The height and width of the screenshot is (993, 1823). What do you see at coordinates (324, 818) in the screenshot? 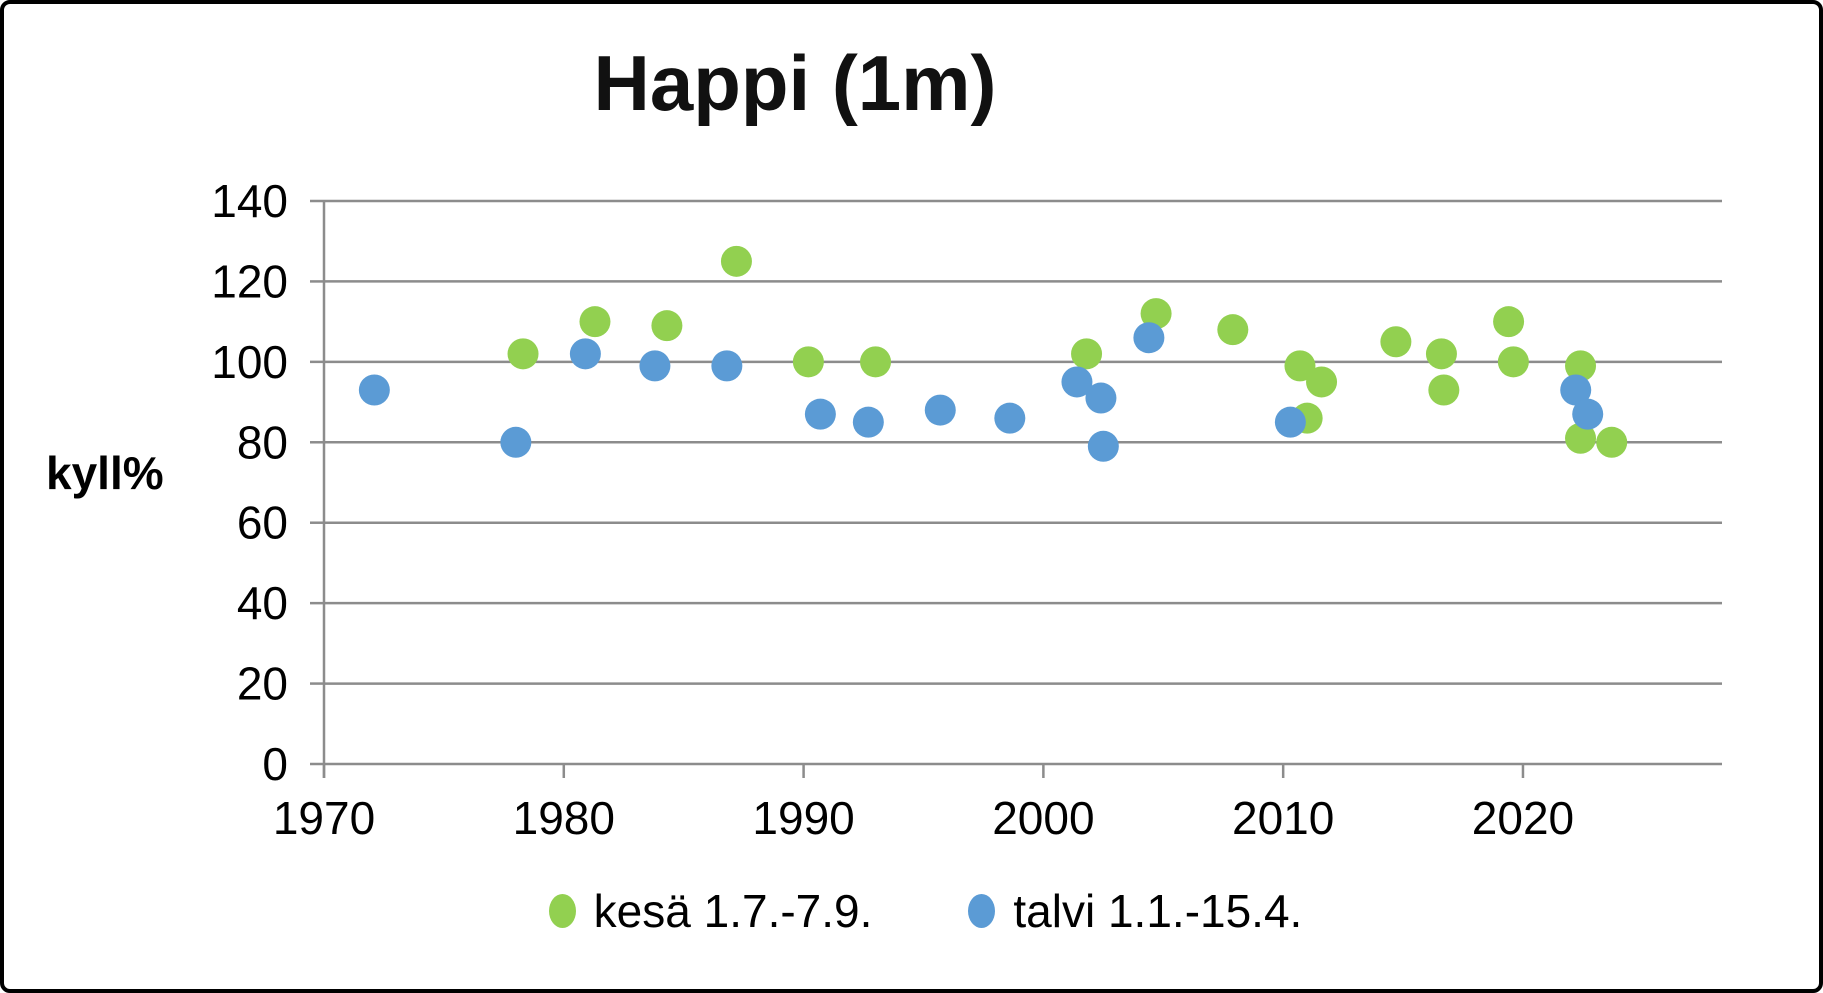
I see `x-tick-label: 1970` at bounding box center [324, 818].